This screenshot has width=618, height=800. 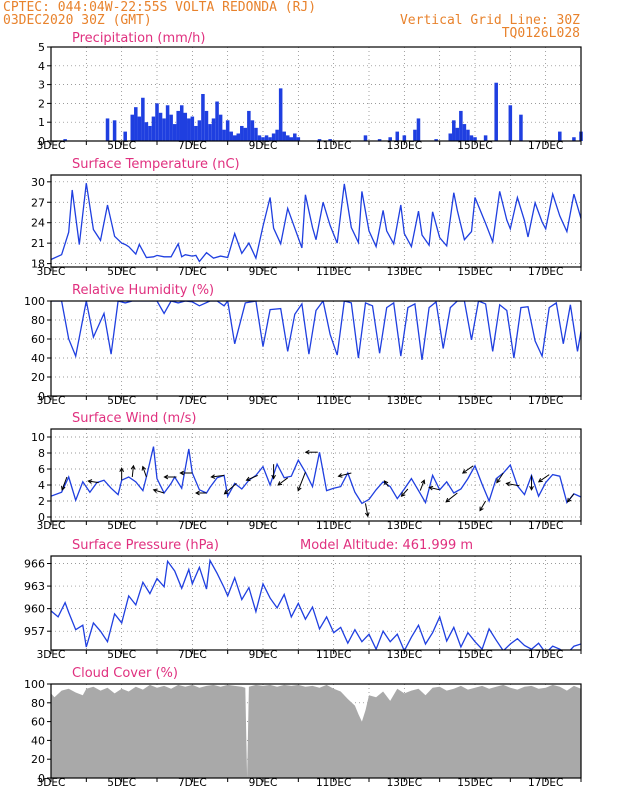 I want to click on y-tick-label: 30, so click(x=38, y=182).